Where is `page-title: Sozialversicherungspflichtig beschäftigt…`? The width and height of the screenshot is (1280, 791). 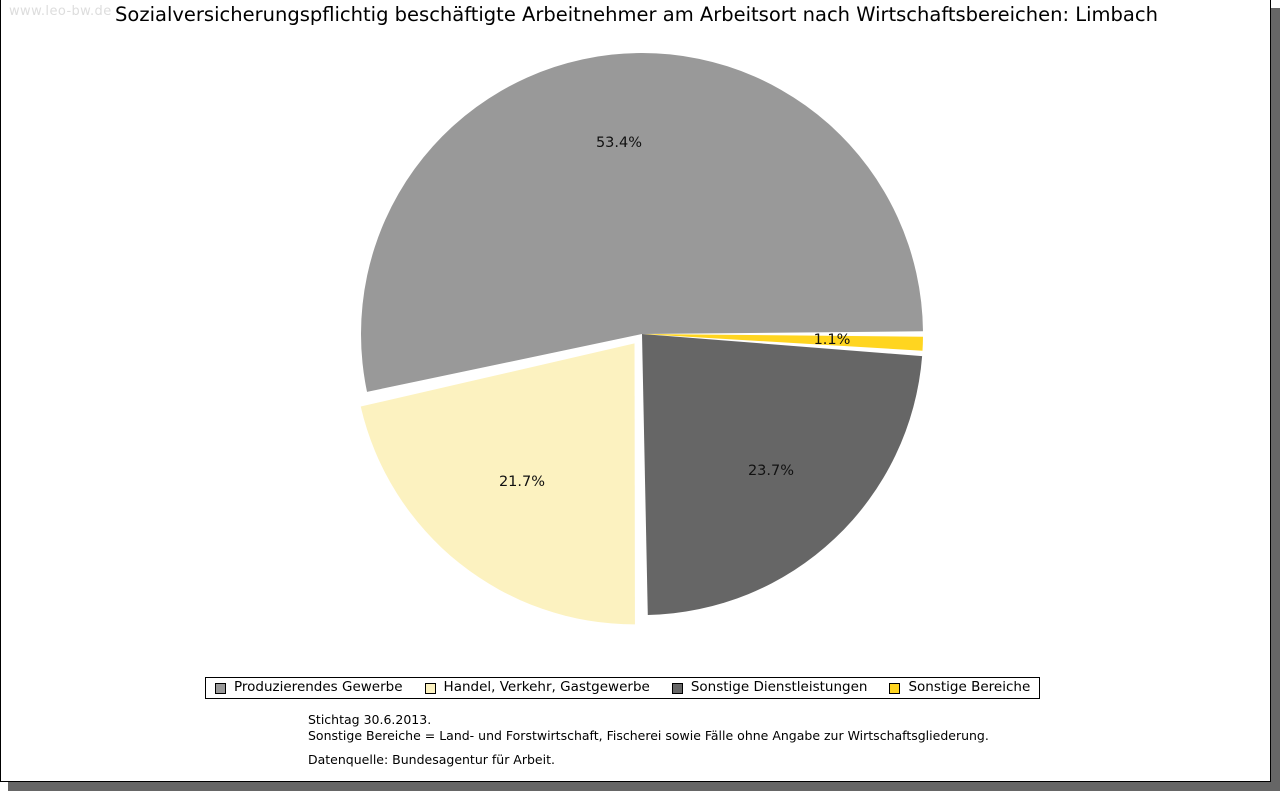
page-title: Sozialversicherungspflichtig beschäftigt… is located at coordinates (636, 14).